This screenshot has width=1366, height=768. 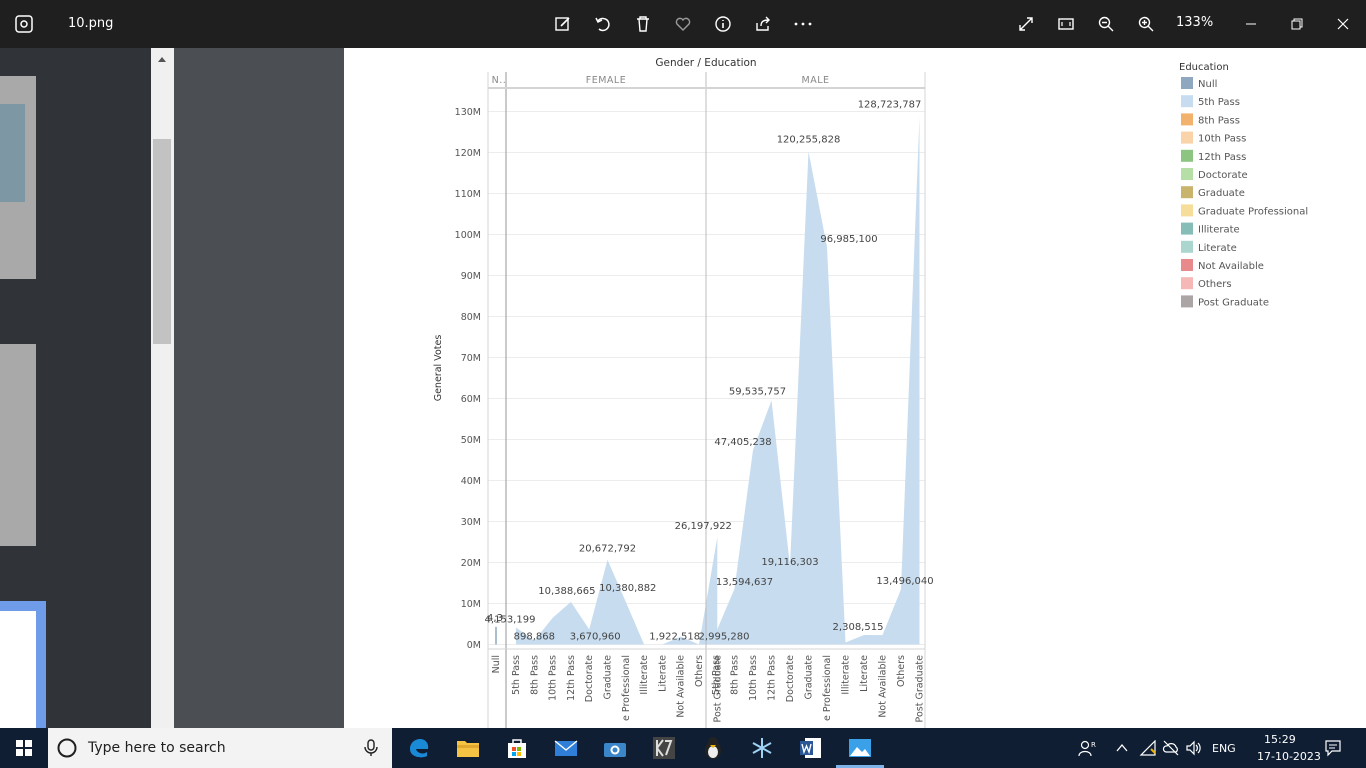 What do you see at coordinates (606, 80) in the screenshot?
I see `panel-header: FEMALE` at bounding box center [606, 80].